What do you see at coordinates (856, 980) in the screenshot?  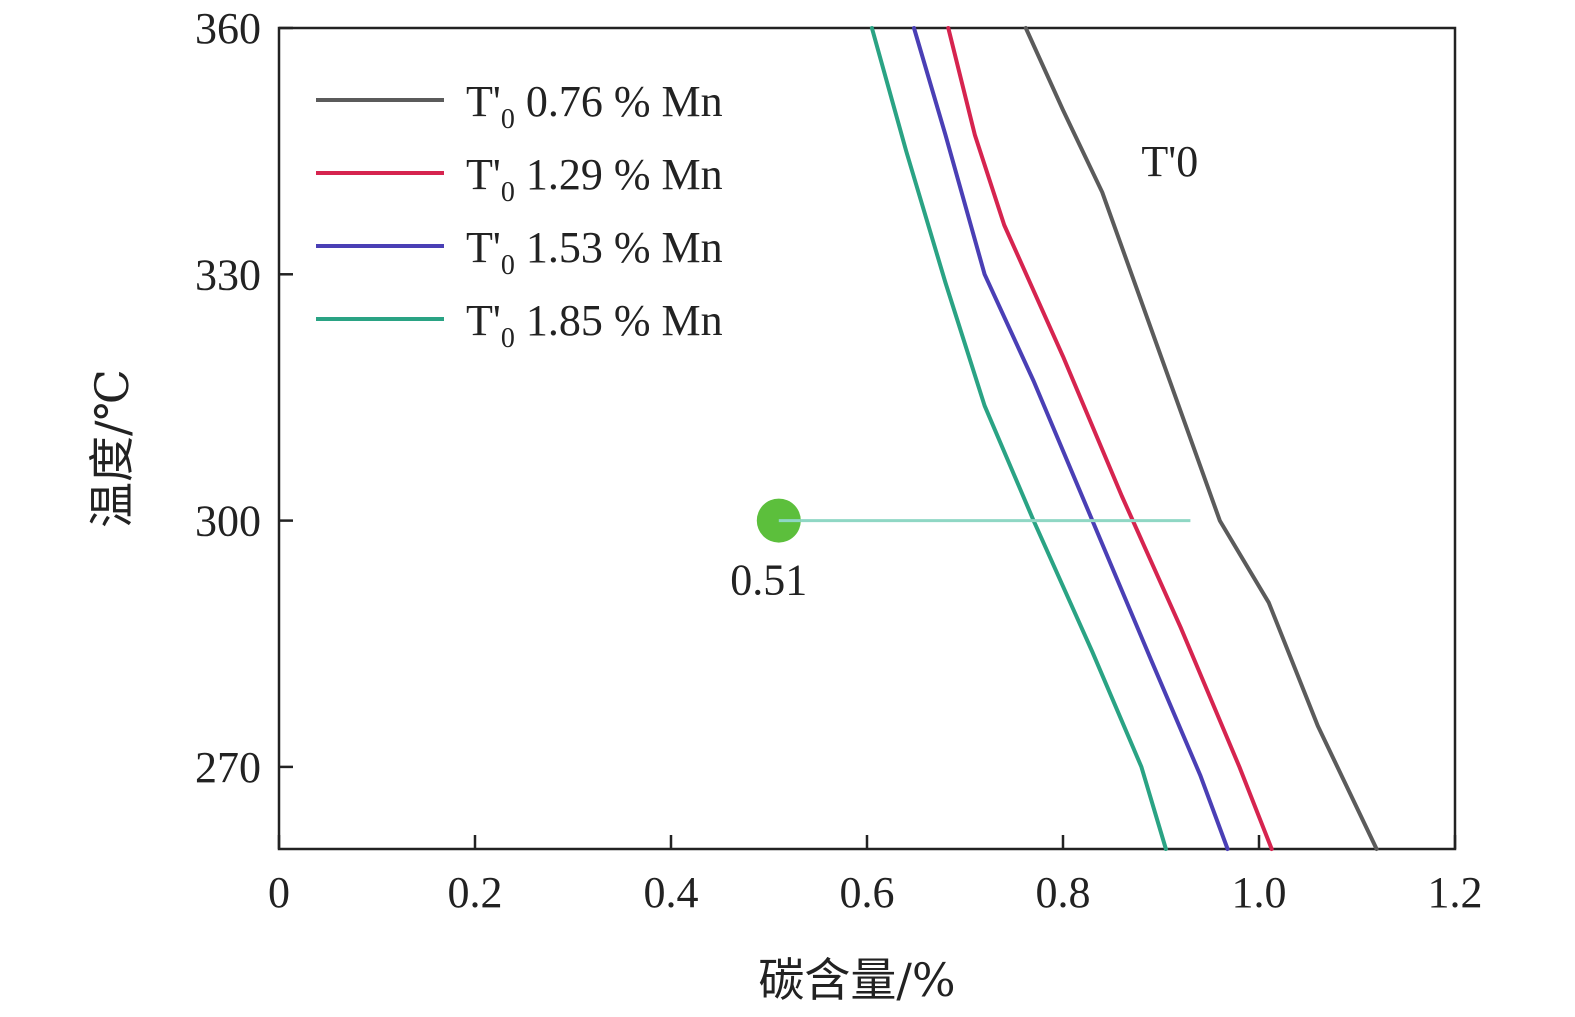 I see `x-axis-title: 碳含量/%` at bounding box center [856, 980].